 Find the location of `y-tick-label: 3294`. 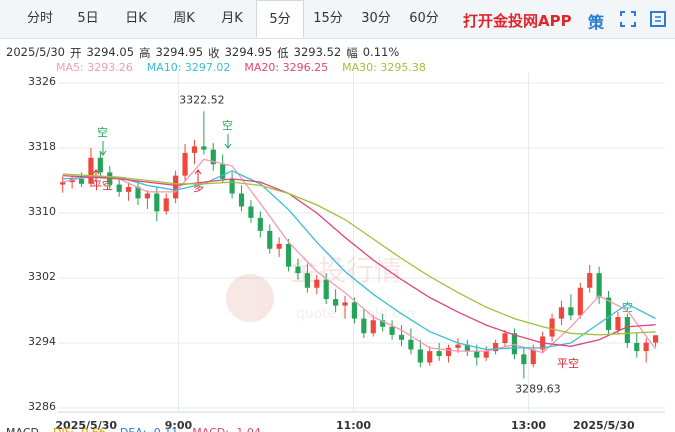

y-tick-label: 3294 is located at coordinates (42, 341).